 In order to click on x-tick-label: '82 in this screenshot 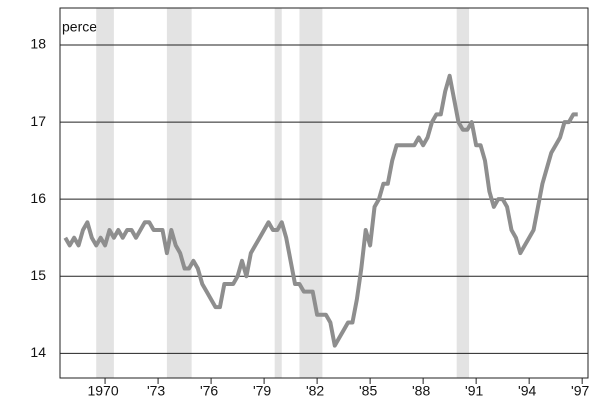, I will do `click(315, 391)`.